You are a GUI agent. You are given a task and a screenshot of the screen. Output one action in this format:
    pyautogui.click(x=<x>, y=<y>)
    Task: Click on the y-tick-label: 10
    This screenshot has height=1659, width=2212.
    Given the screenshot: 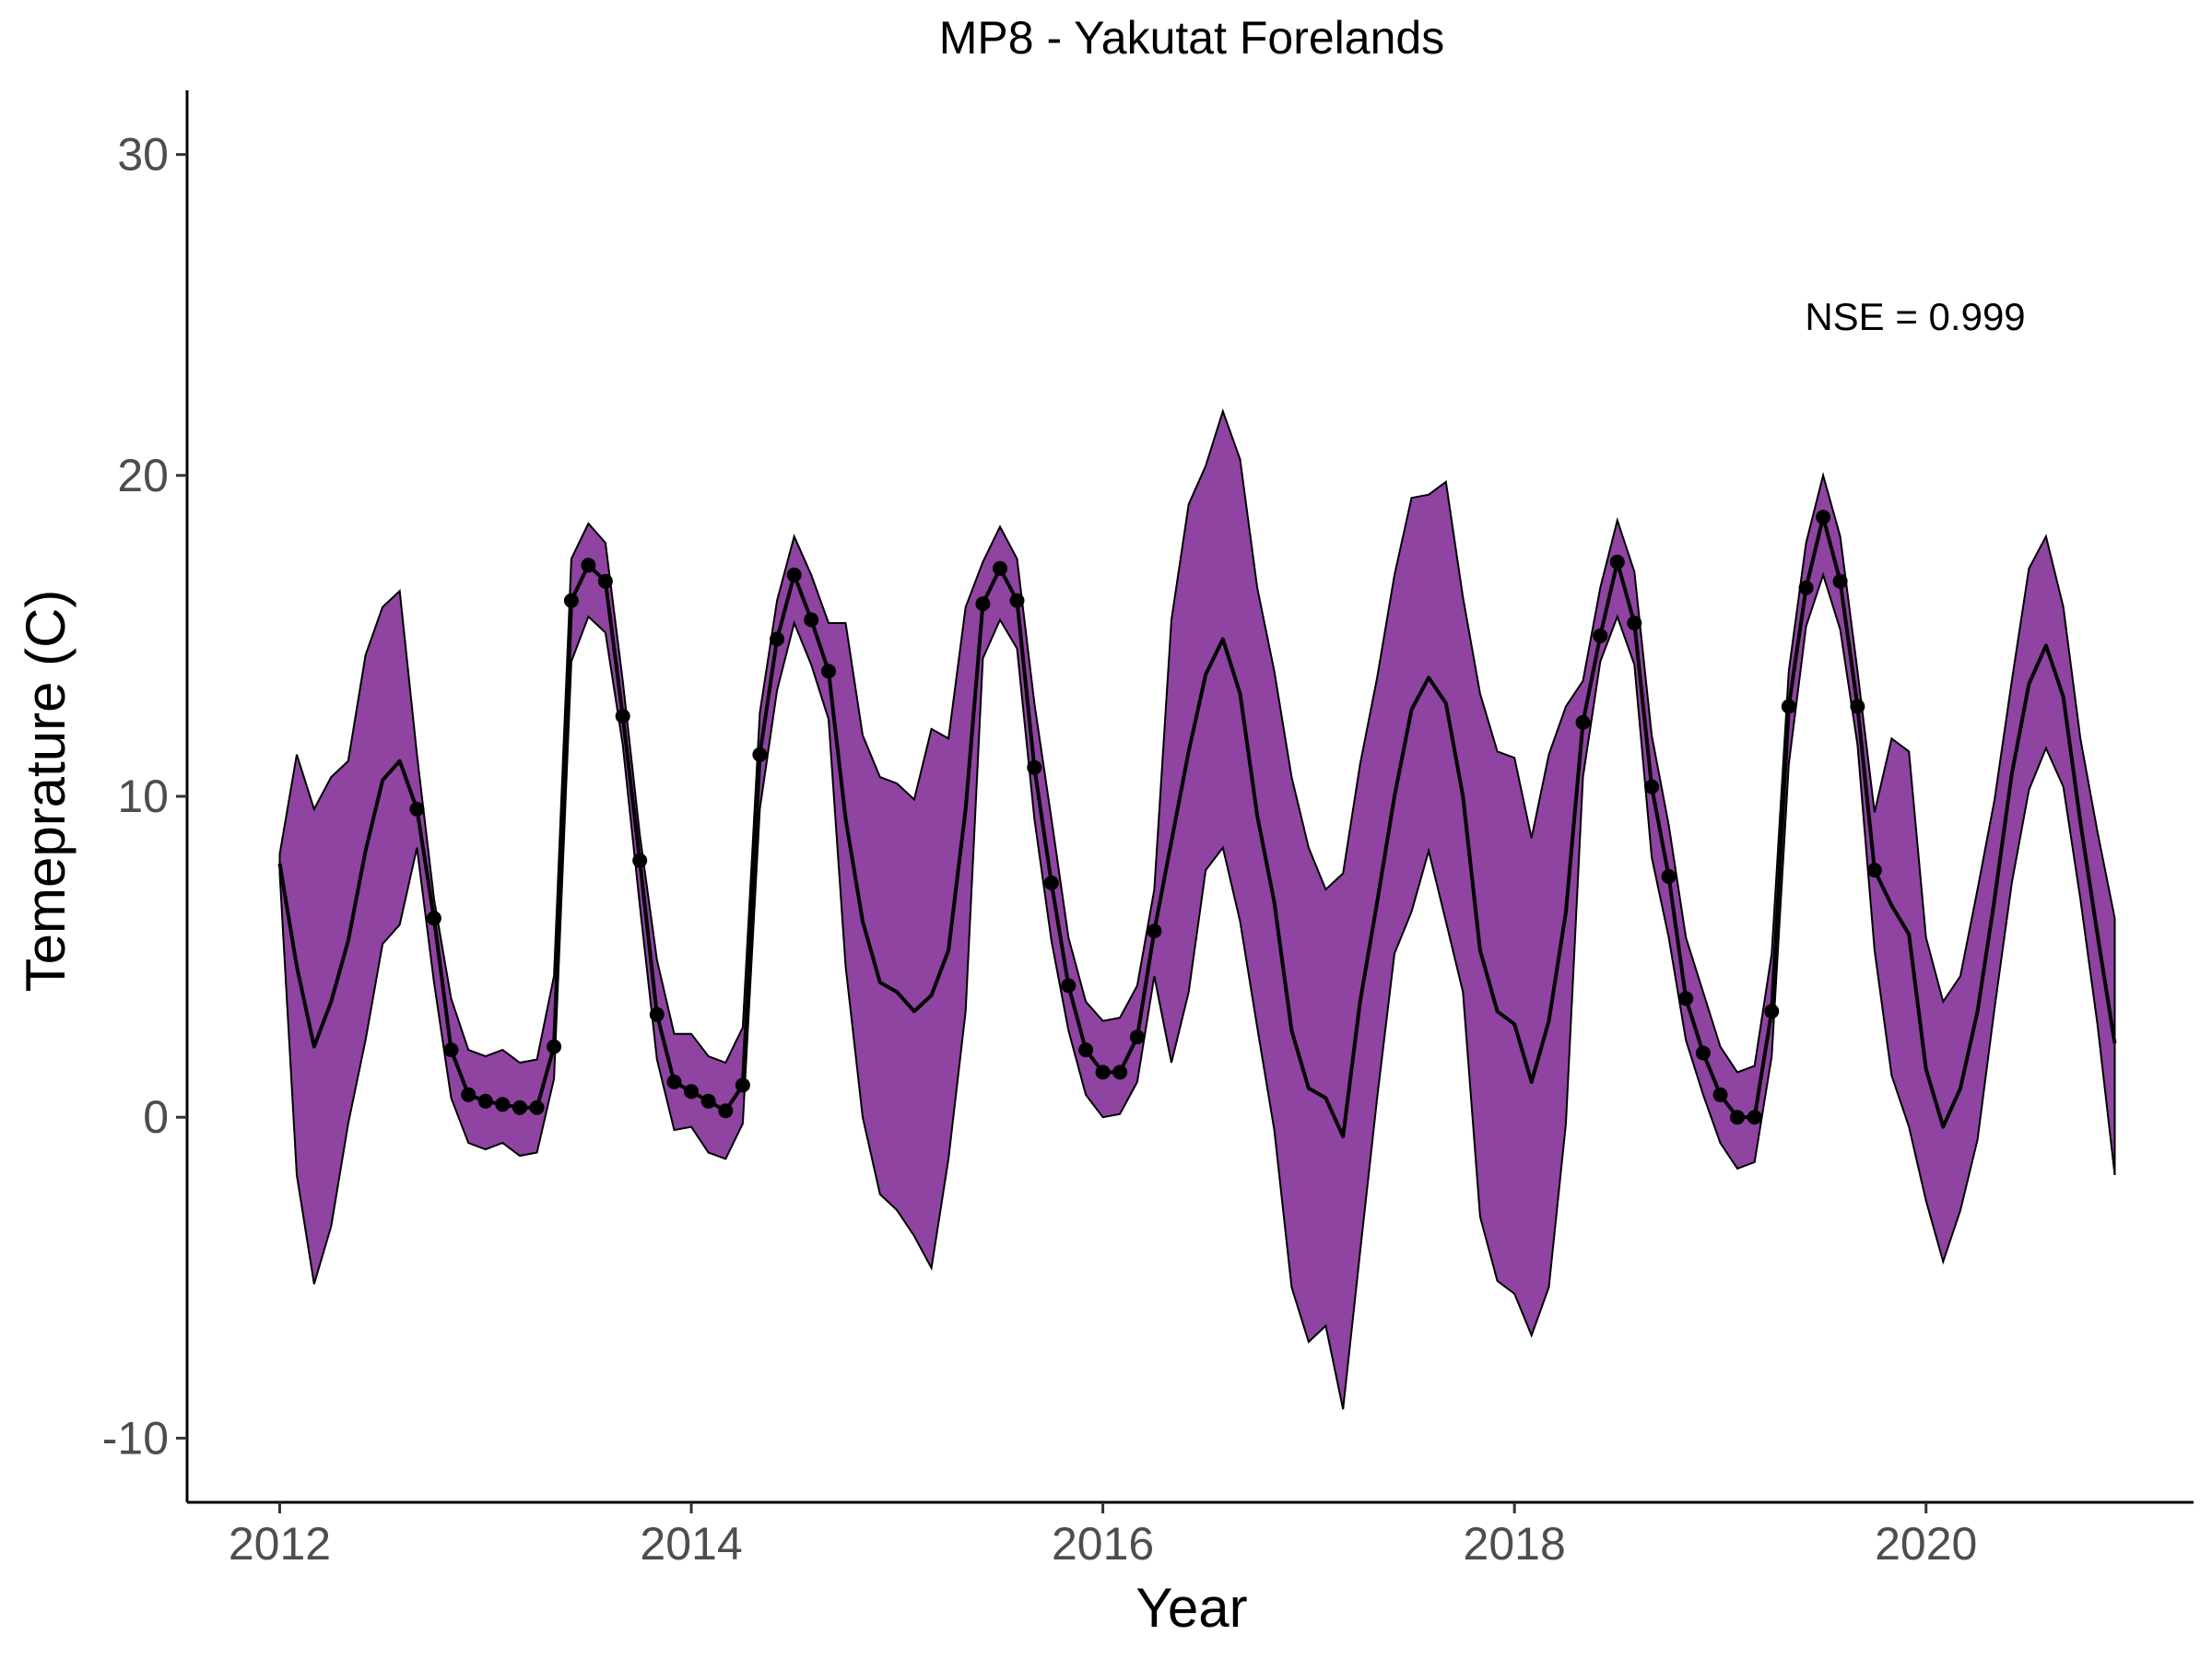 What is the action you would take?
    pyautogui.click(x=143, y=796)
    